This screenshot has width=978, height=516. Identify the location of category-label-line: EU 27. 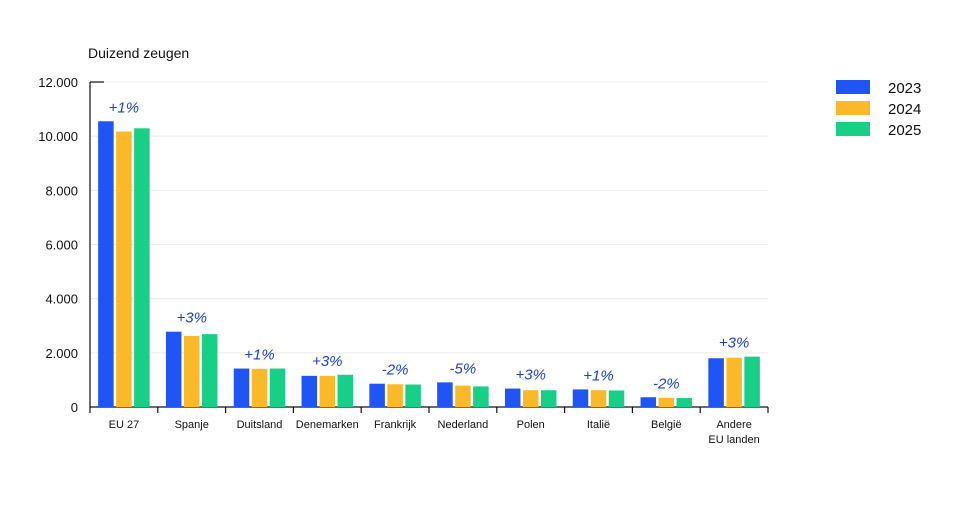
(124, 425).